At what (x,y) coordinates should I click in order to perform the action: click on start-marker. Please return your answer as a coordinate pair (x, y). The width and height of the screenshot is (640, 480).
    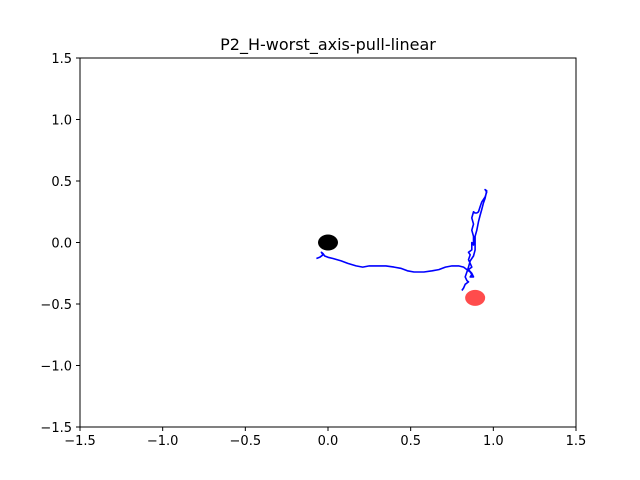
    Looking at the image, I should click on (328, 242).